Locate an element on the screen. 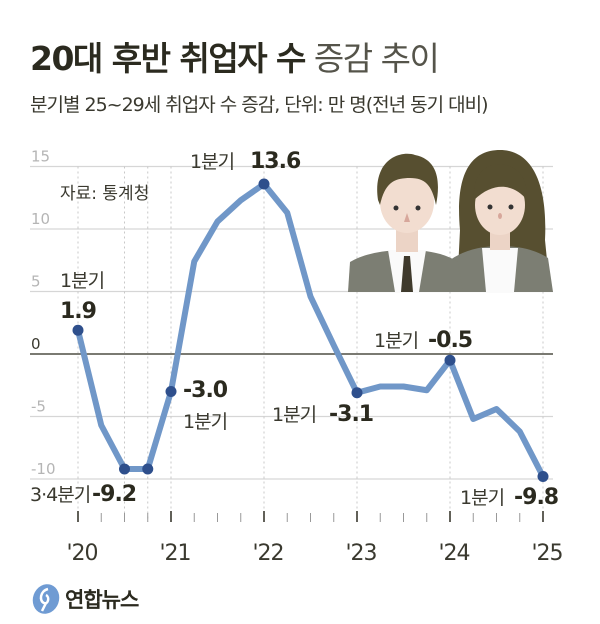 Image resolution: width=600 pixels, height=624 pixels. x-tick-label: '22 is located at coordinates (267, 553).